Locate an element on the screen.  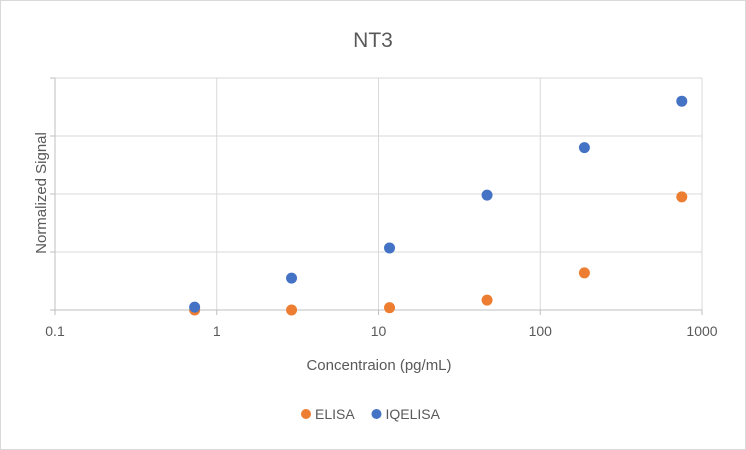
legend-label: IQELISA is located at coordinates (413, 414).